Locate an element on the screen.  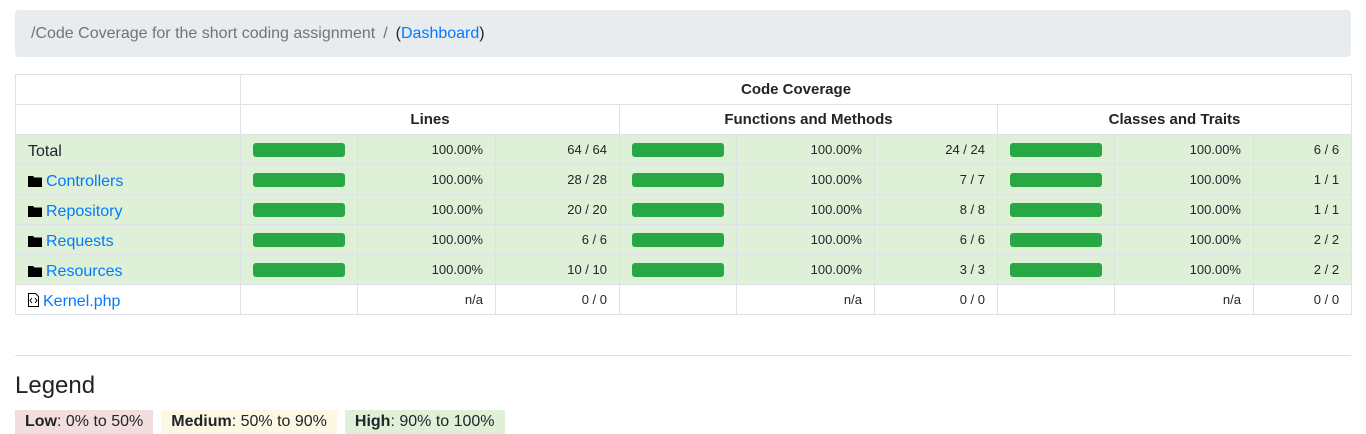
legend-title: Legend is located at coordinates (55, 385).